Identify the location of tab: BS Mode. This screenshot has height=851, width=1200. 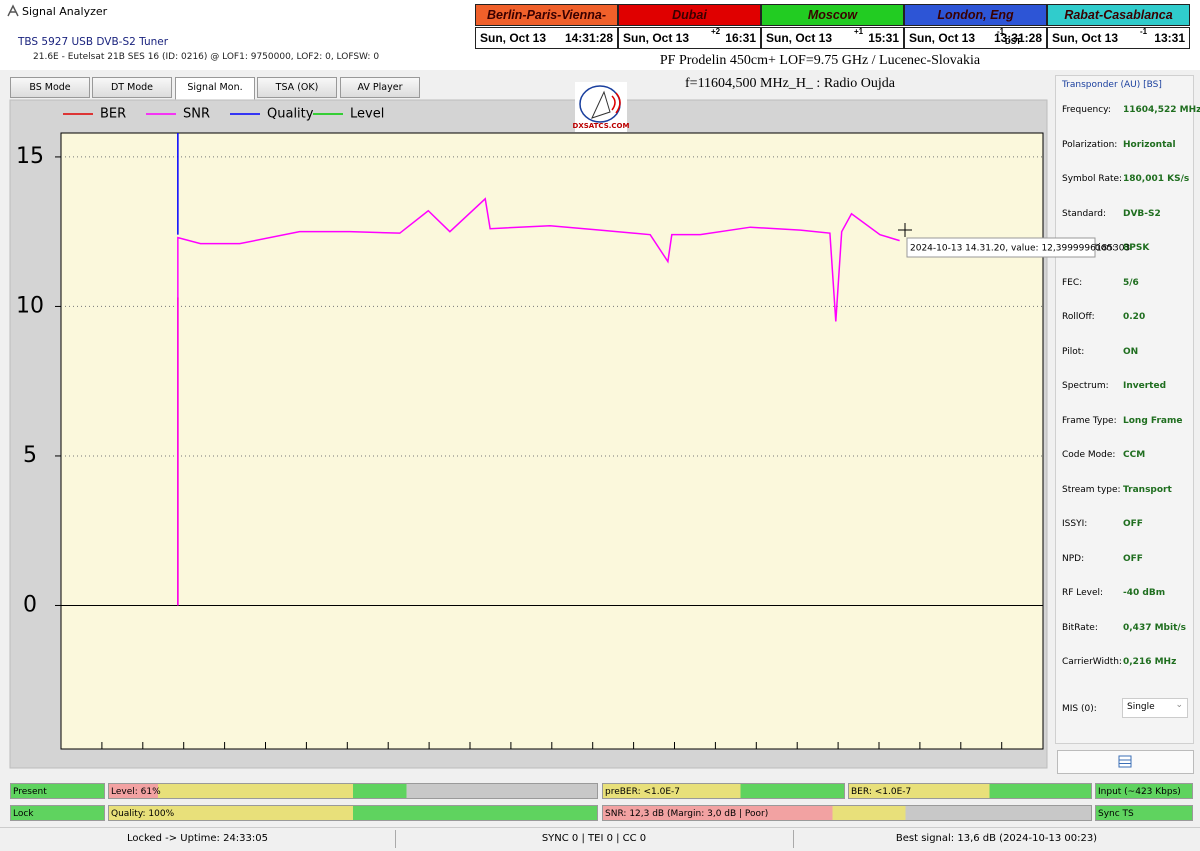
(50, 87).